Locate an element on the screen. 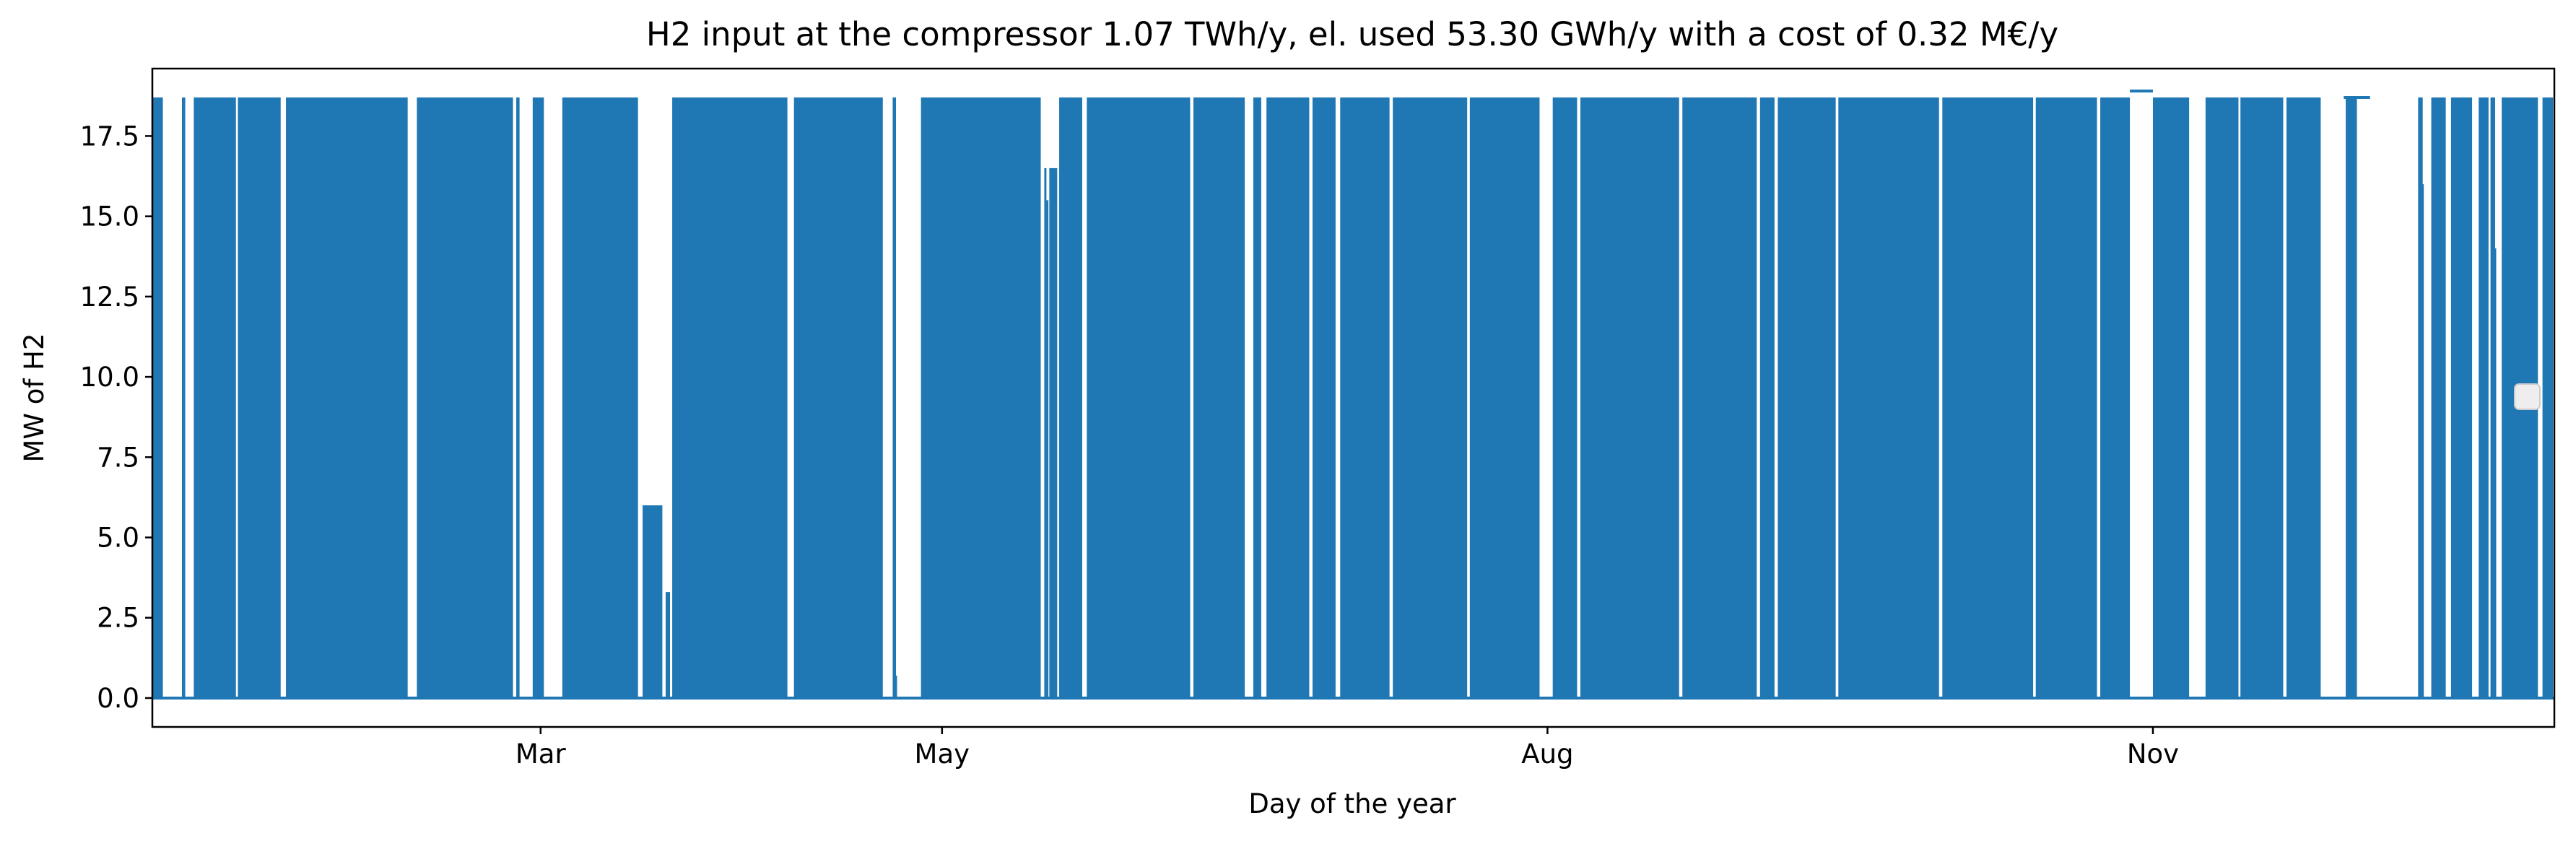 Image resolution: width=2576 pixels, height=841 pixels. y-axis-ticks: 0.0 2.5 5.0 7.5 10.0 12.5 15.0 17.5 is located at coordinates (116, 417).